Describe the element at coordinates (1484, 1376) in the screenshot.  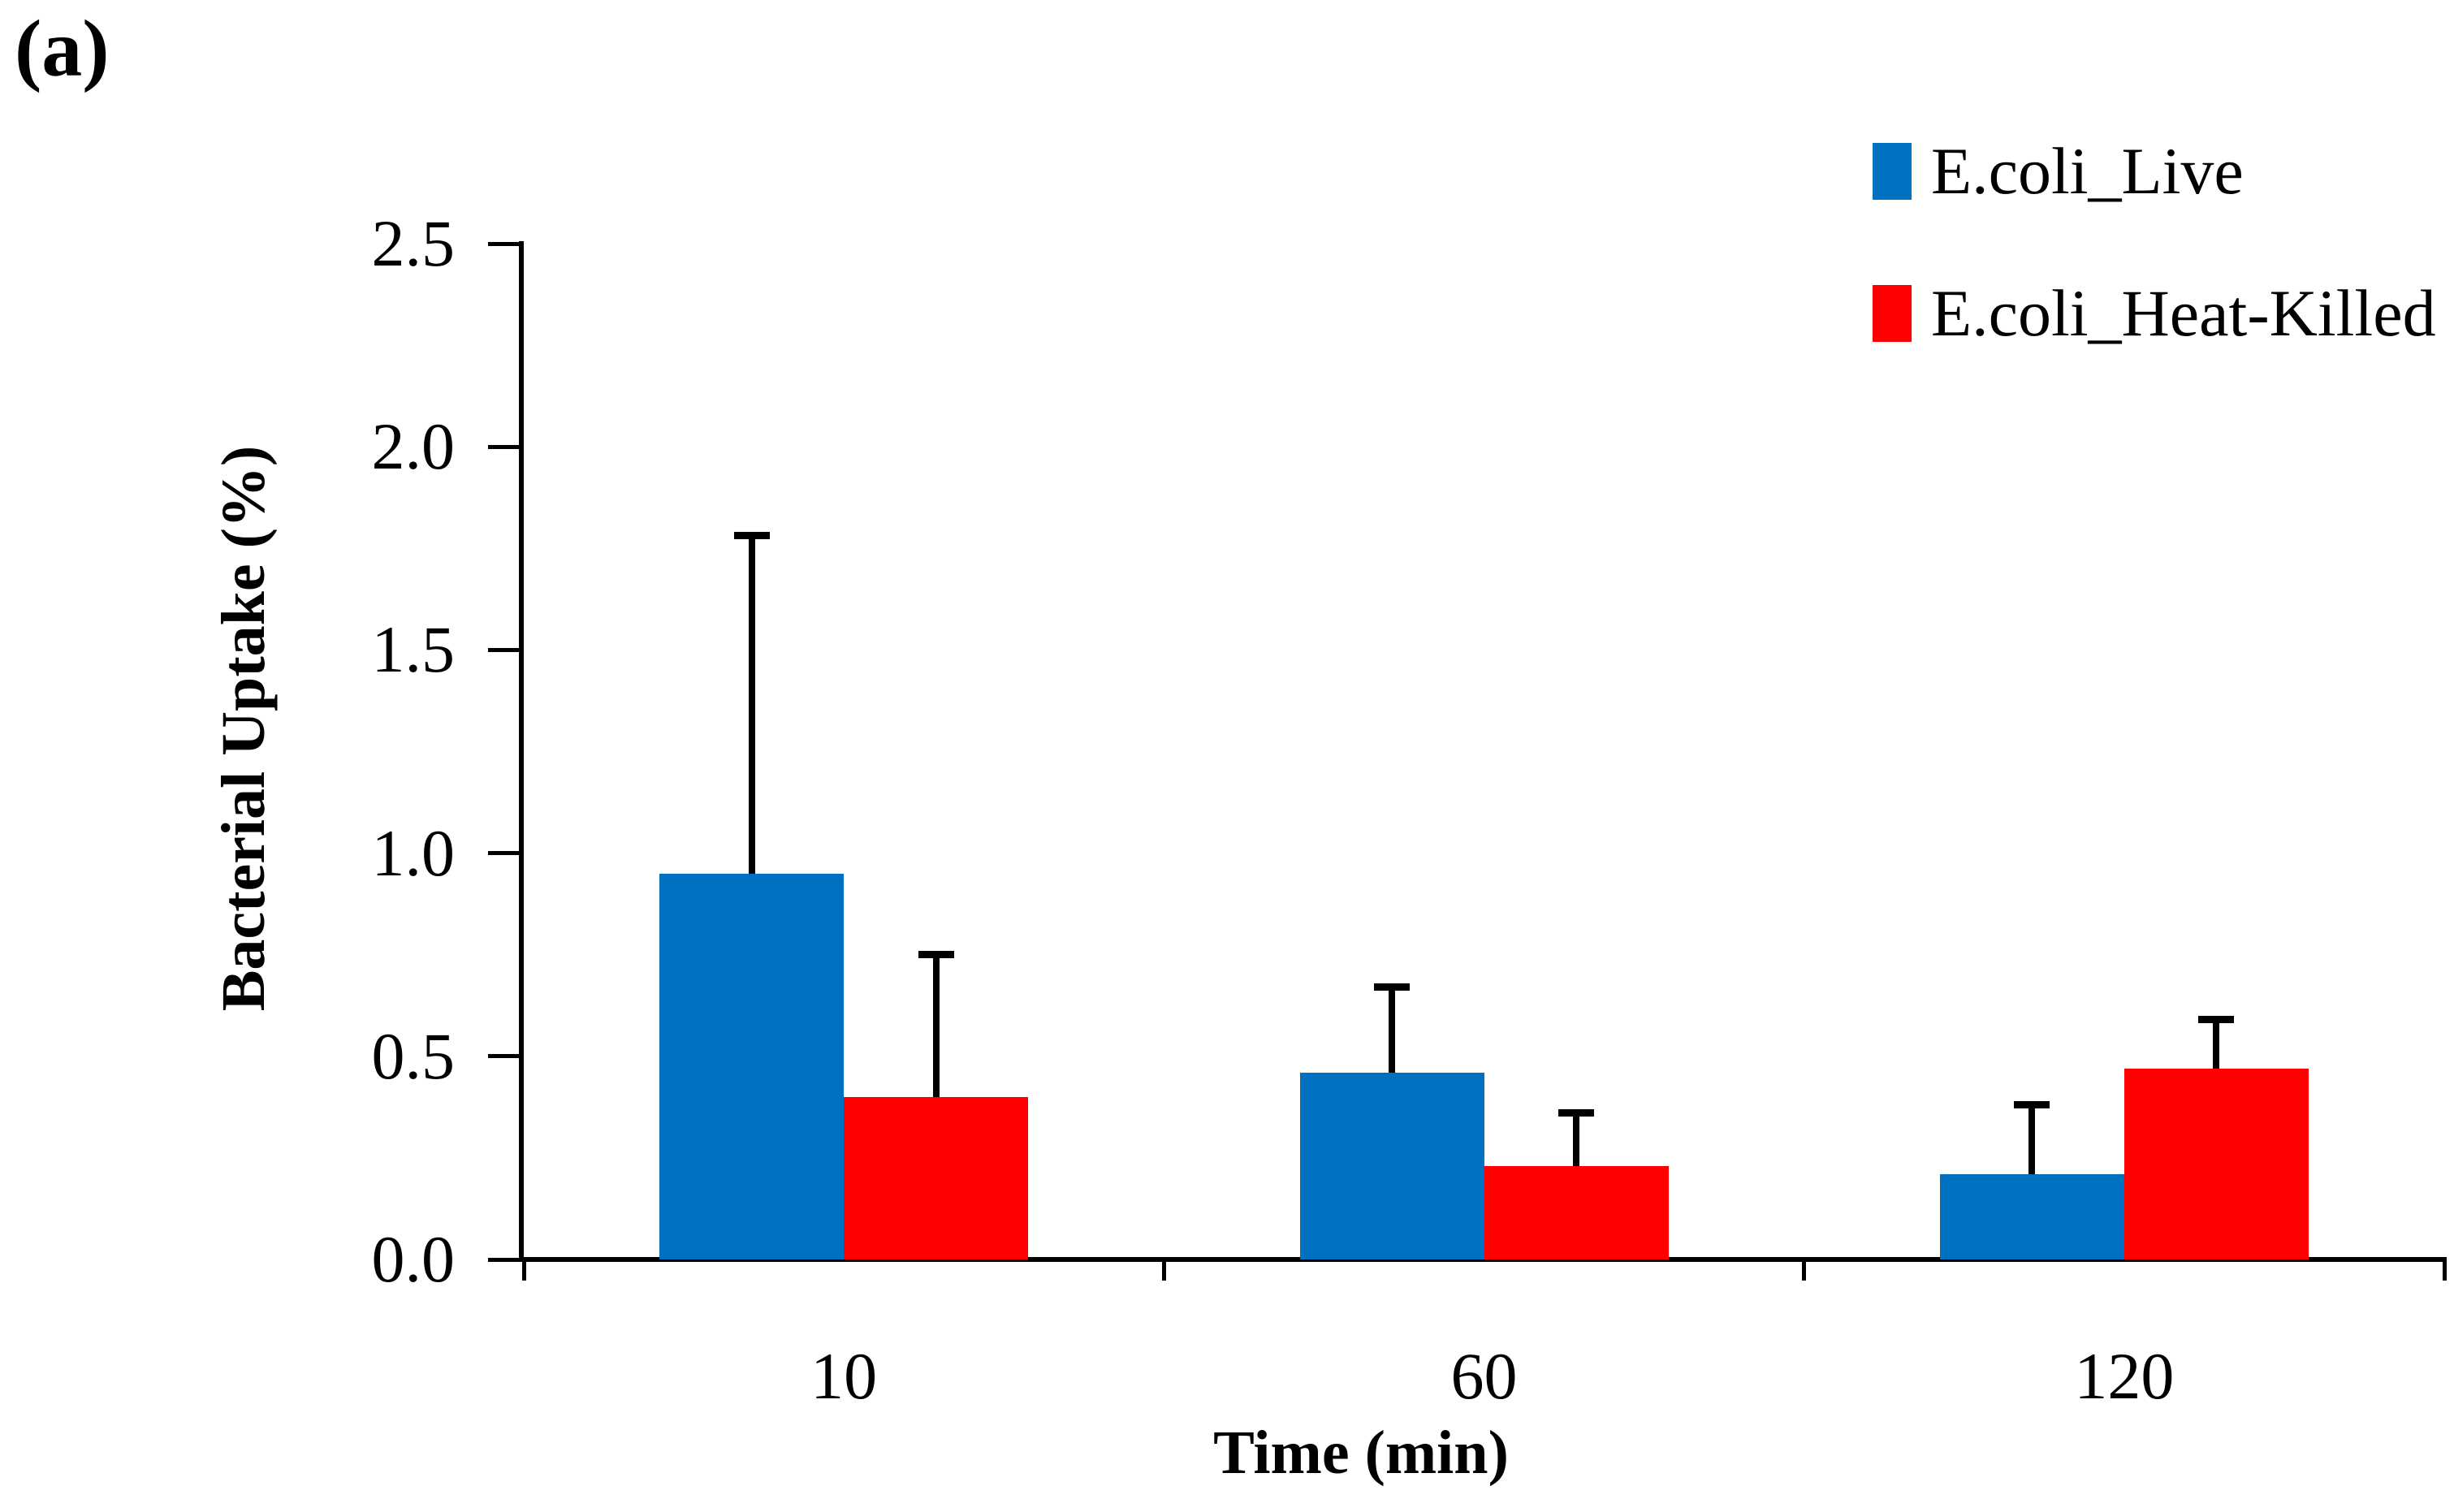
I see `x-category-label: 60` at that location.